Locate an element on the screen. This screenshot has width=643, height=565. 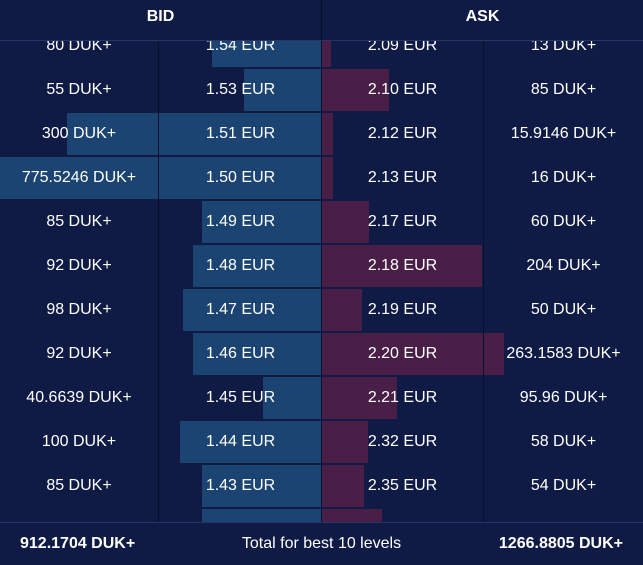
bid-price is located at coordinates (240, 515).